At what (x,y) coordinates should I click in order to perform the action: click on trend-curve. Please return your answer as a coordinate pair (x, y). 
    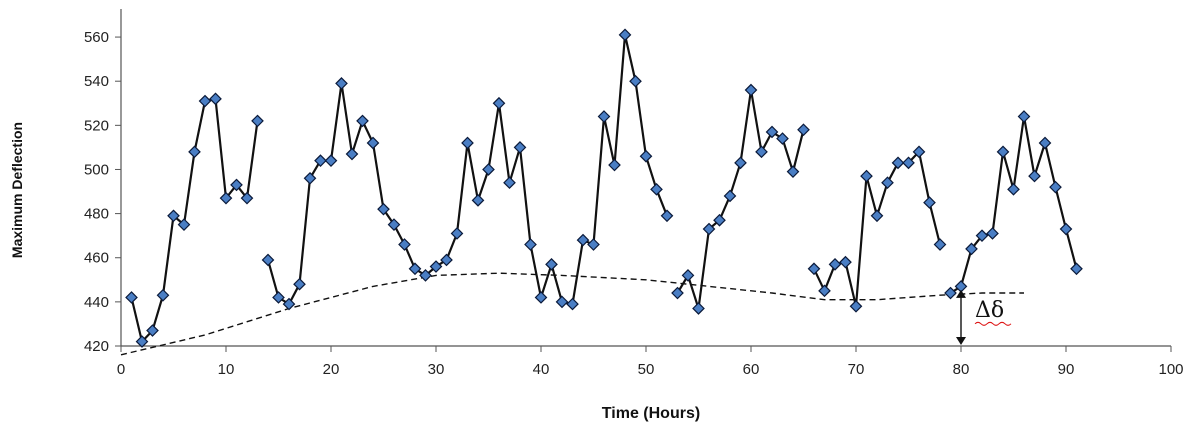
    Looking at the image, I should click on (572, 314).